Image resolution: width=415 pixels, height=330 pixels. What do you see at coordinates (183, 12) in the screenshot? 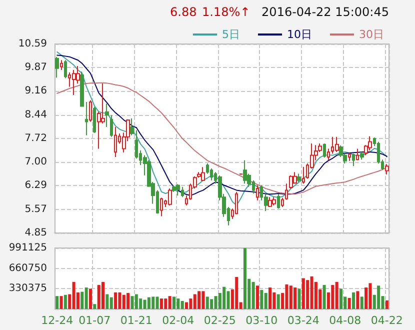
I see `text: 6.88` at bounding box center [183, 12].